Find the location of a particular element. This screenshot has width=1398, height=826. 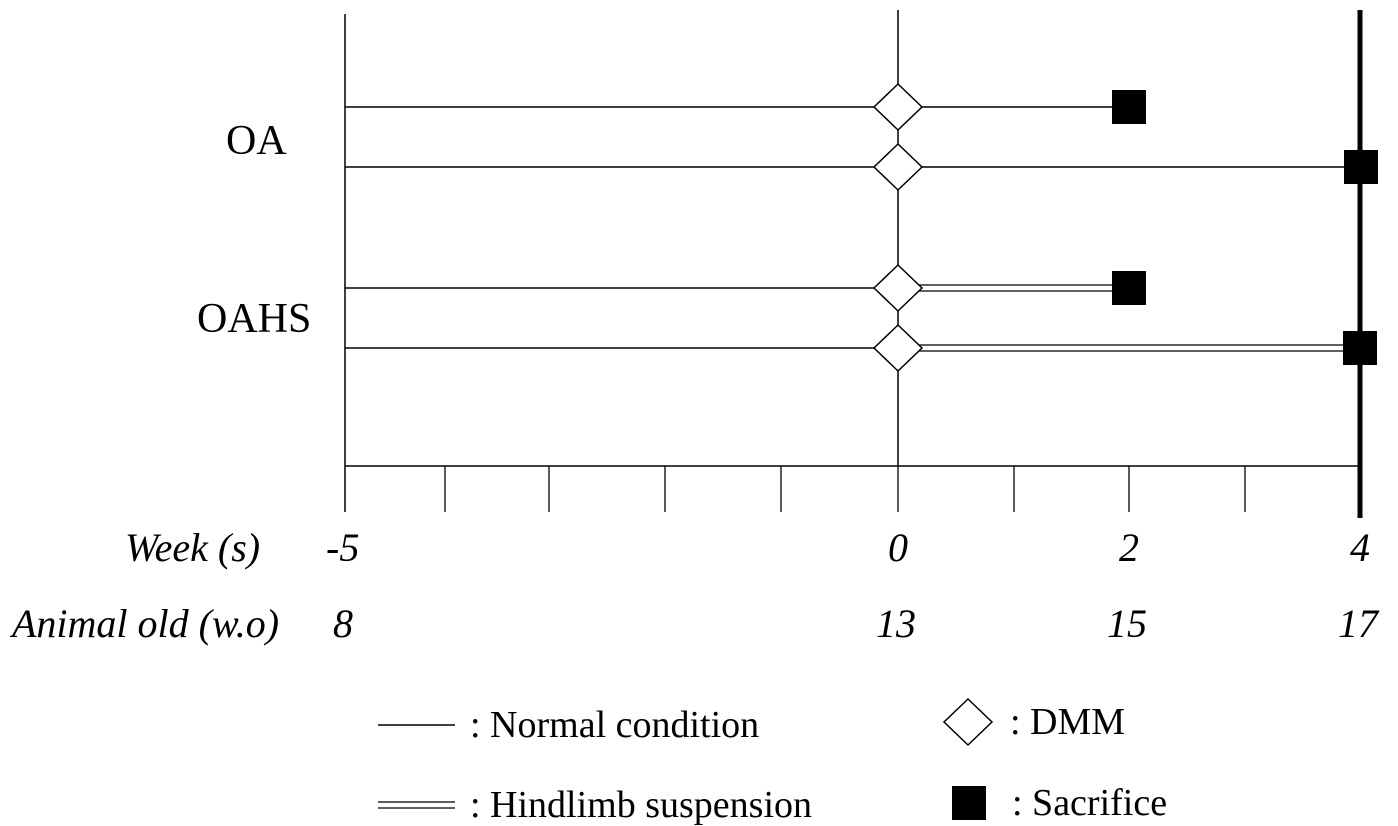

age-tick-label: 13 is located at coordinates (896, 623).